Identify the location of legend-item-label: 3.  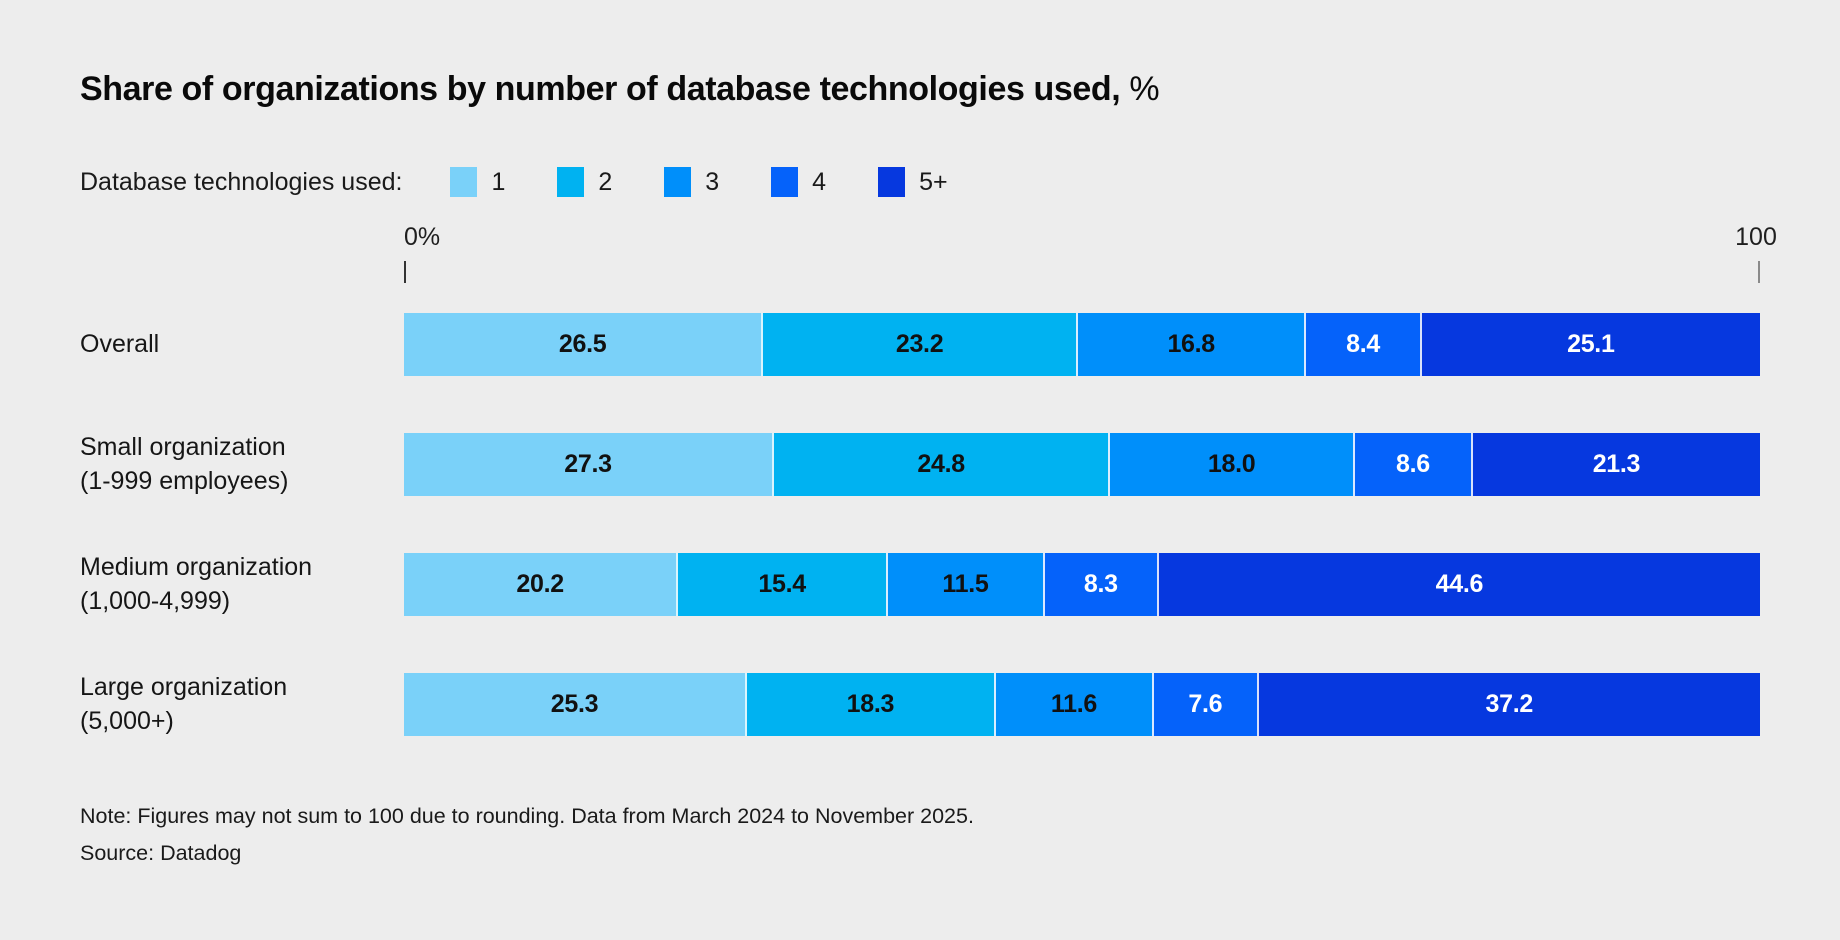
(712, 181).